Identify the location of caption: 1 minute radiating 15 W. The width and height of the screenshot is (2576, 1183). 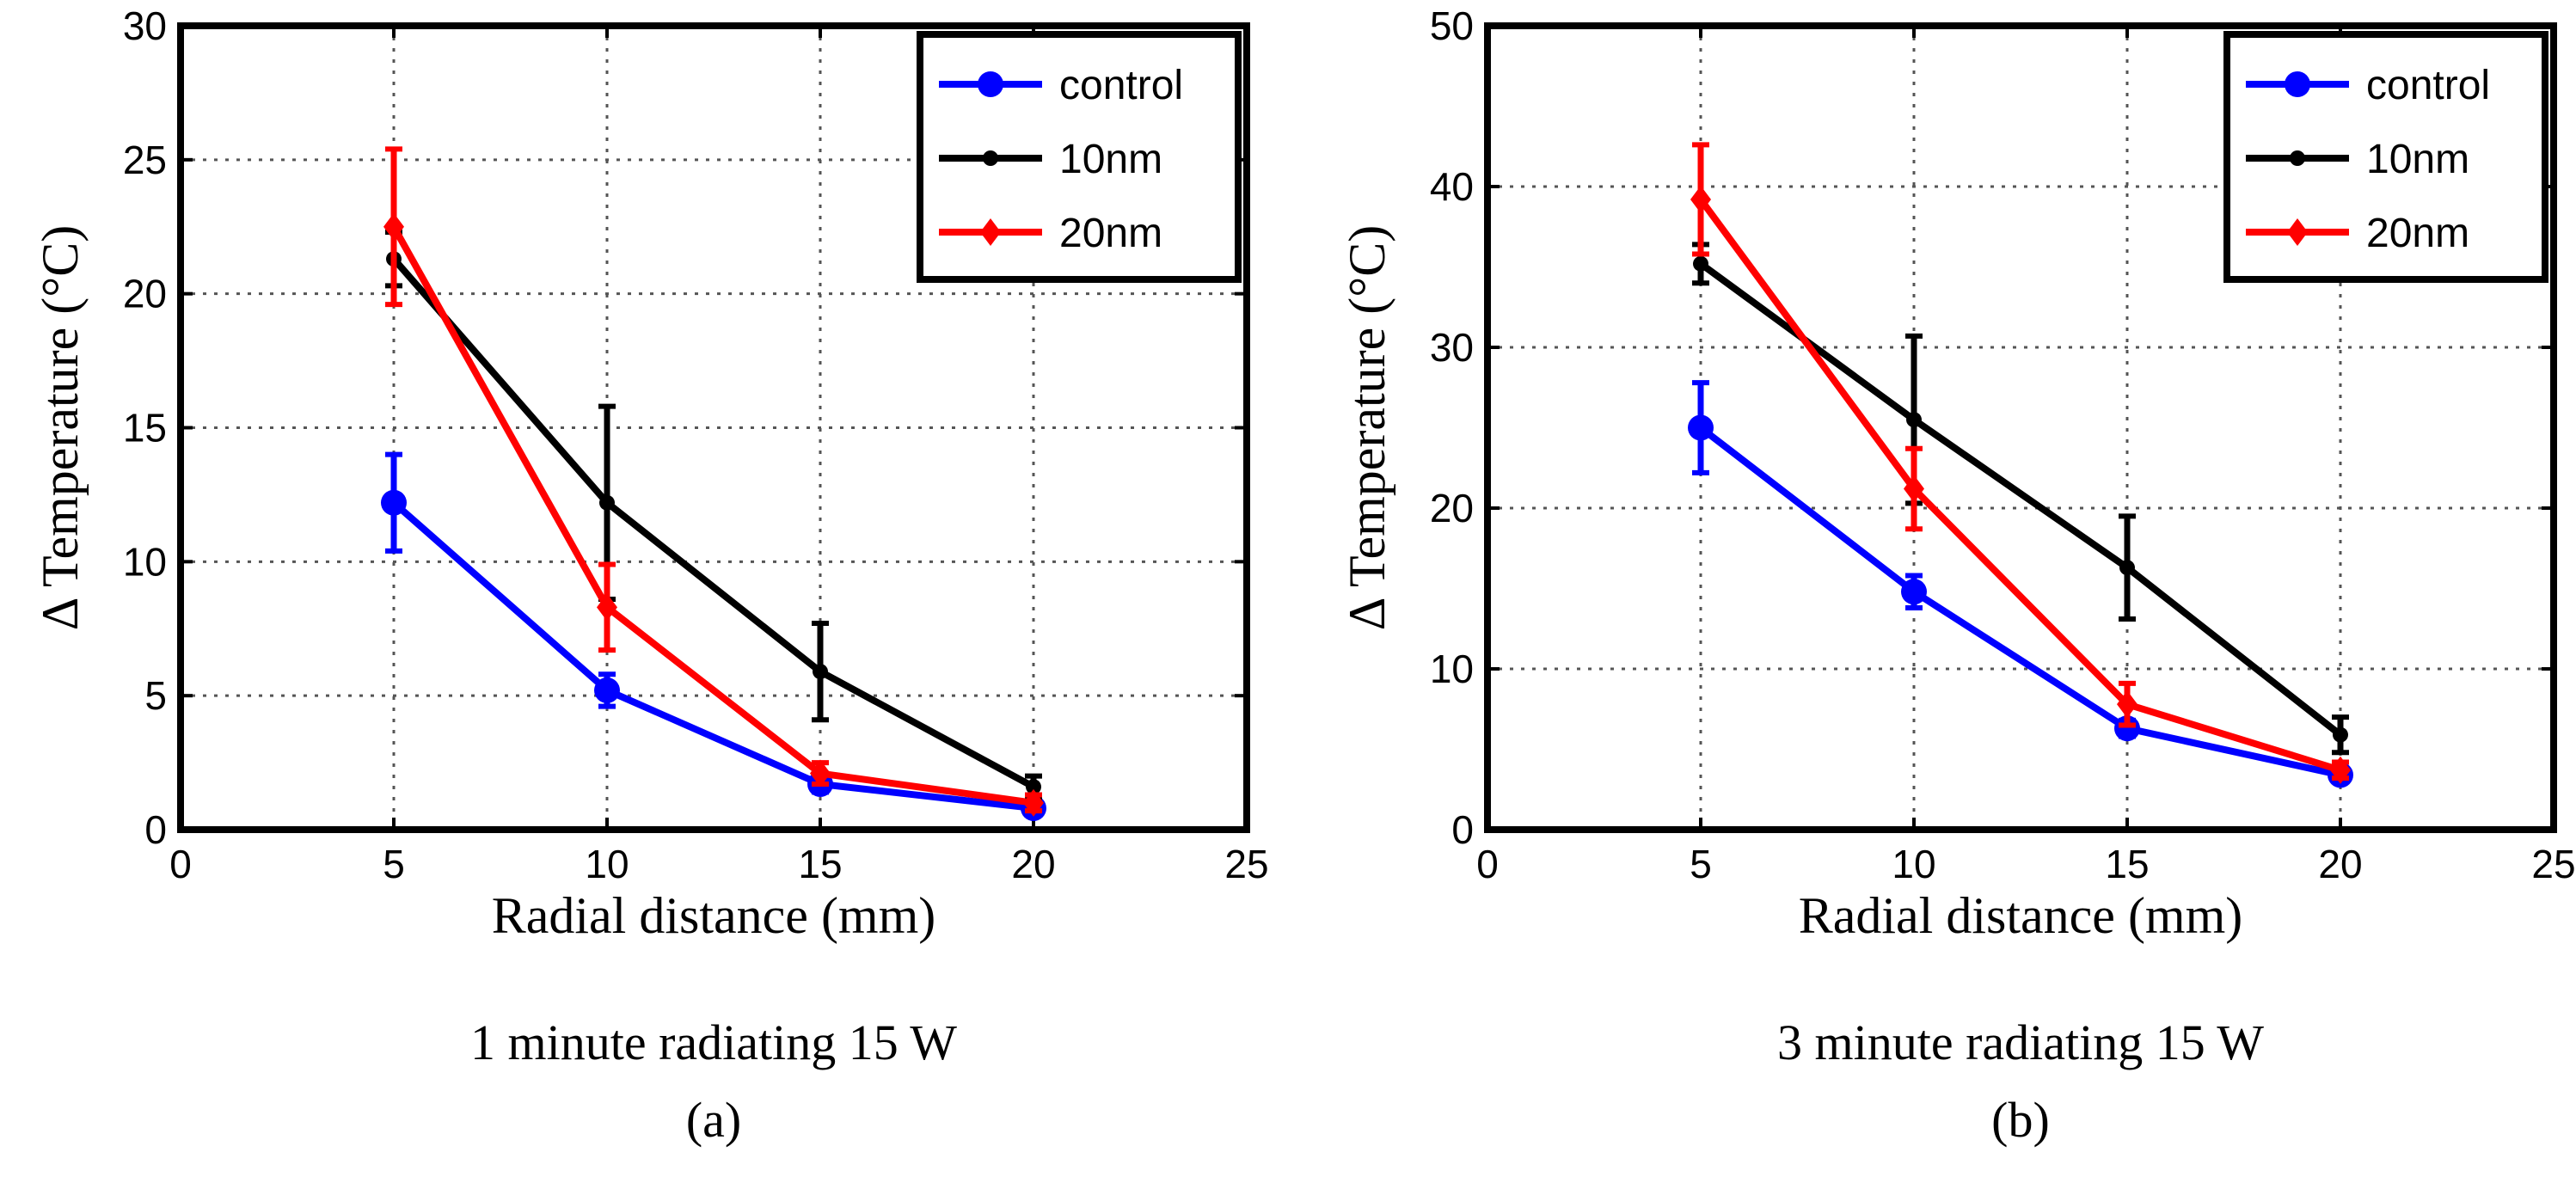
(713, 1042).